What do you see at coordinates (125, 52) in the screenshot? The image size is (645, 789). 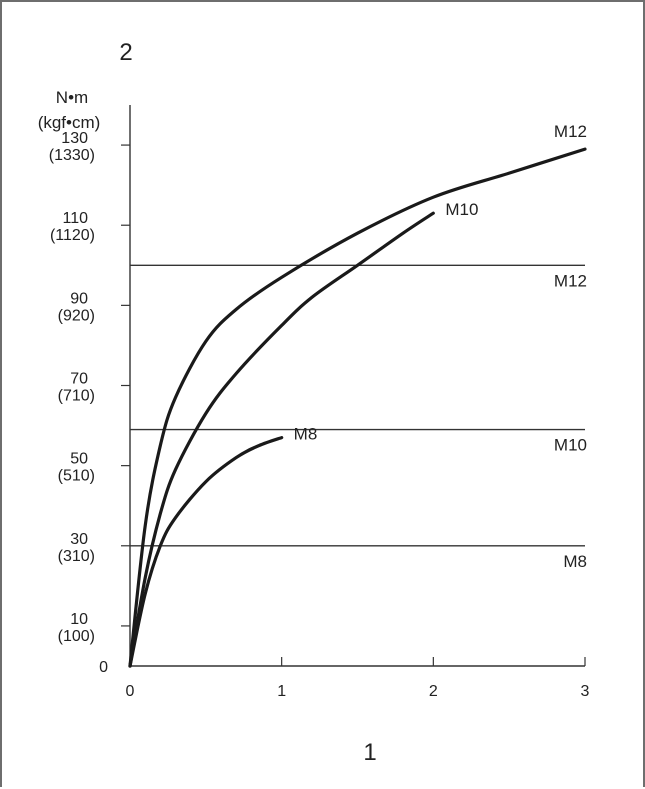 I see `panel-label: 2` at bounding box center [125, 52].